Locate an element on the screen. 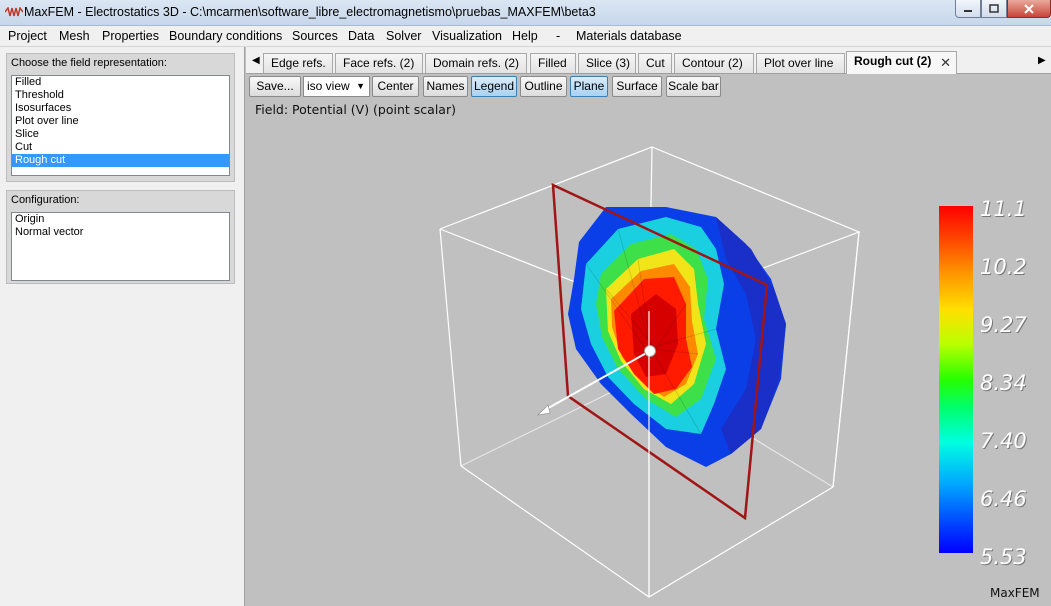 This screenshot has width=1051, height=606. tab-slice: Slice (3) is located at coordinates (607, 63).